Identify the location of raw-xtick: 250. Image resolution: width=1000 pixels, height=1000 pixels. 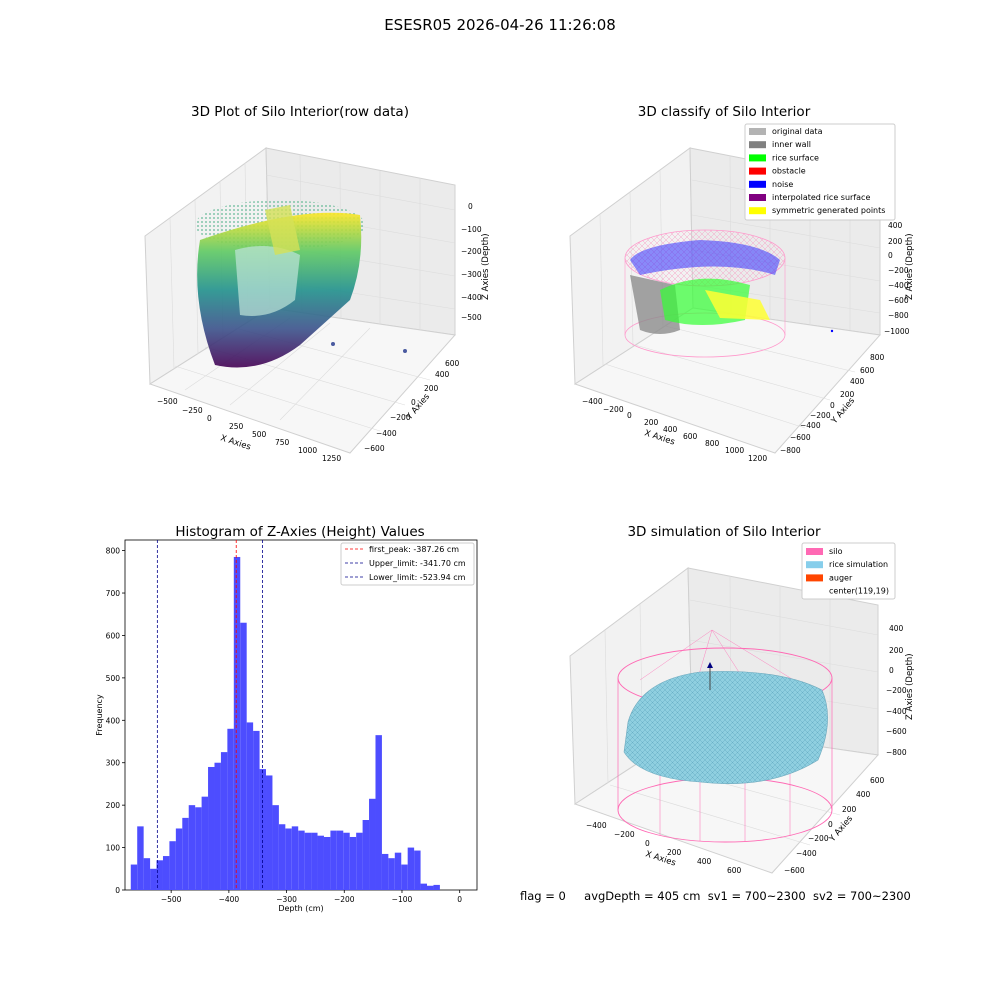
(236, 426).